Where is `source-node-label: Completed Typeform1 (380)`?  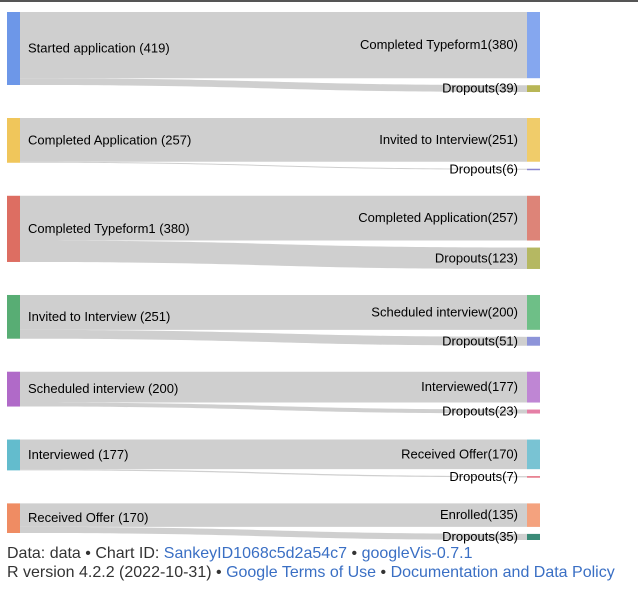
source-node-label: Completed Typeform1 (380) is located at coordinates (109, 228).